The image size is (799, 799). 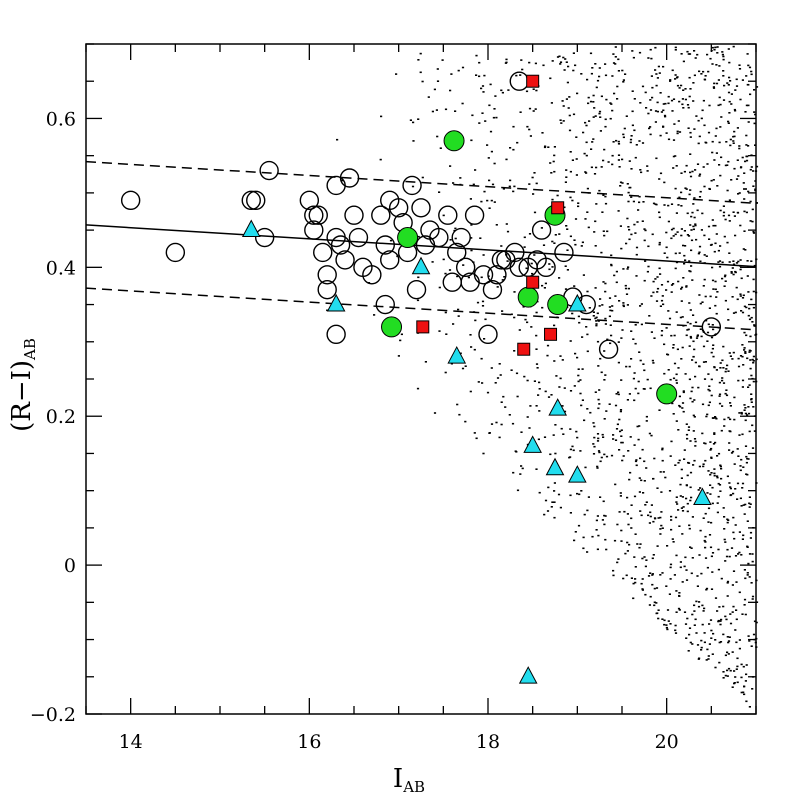 I want to click on cyan-triangle-point, so click(x=558, y=407).